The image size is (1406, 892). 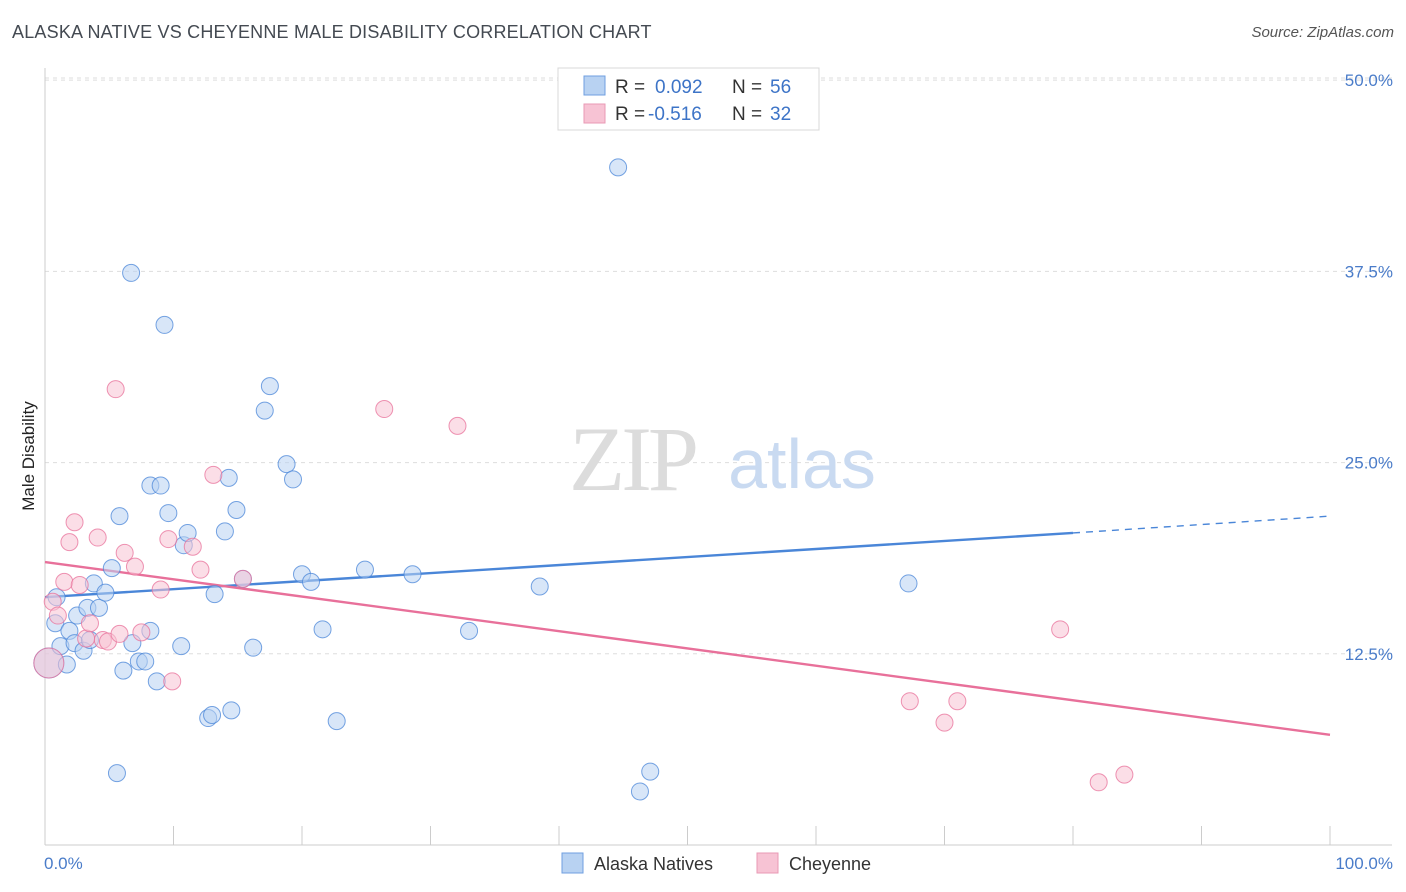 What do you see at coordinates (716, 863) in the screenshot?
I see `bottom-legend: Alaska Natives Cheyenne` at bounding box center [716, 863].